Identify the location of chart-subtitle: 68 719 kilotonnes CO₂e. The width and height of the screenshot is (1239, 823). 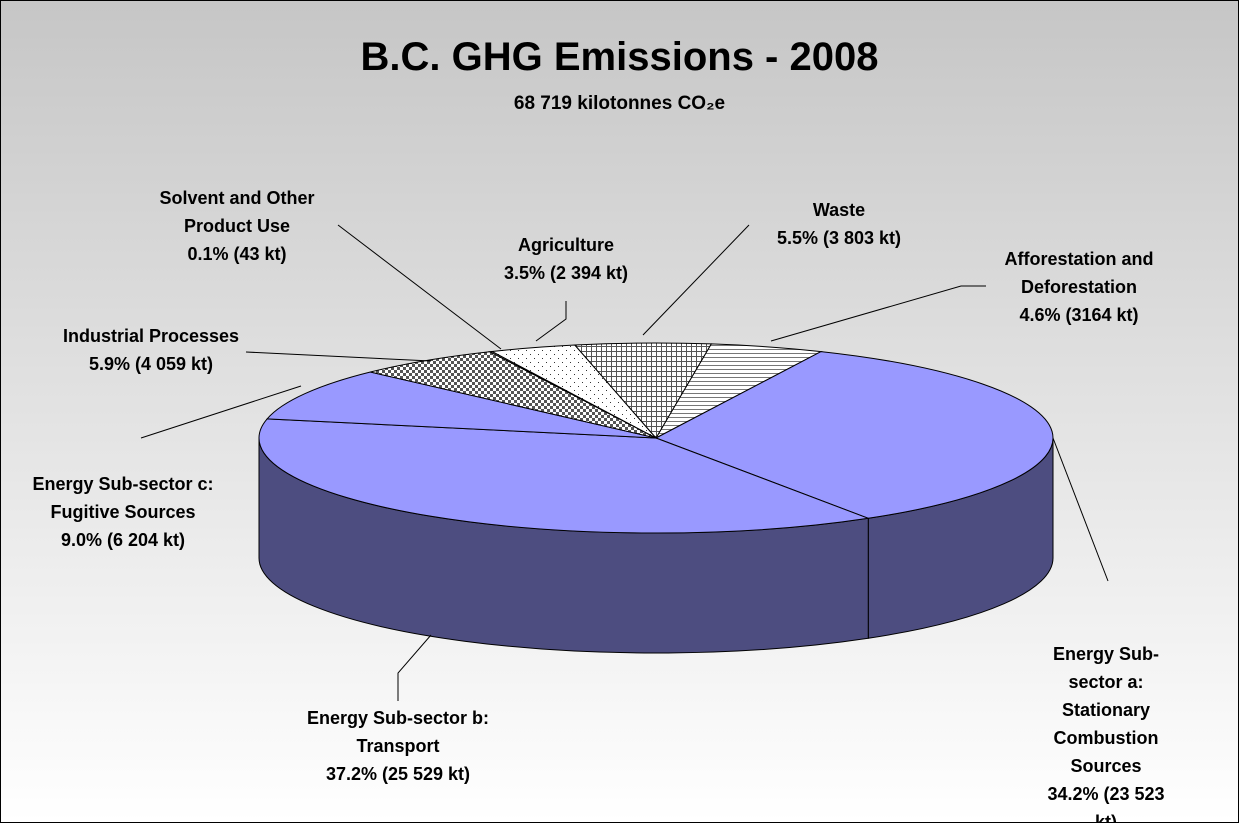
(619, 103).